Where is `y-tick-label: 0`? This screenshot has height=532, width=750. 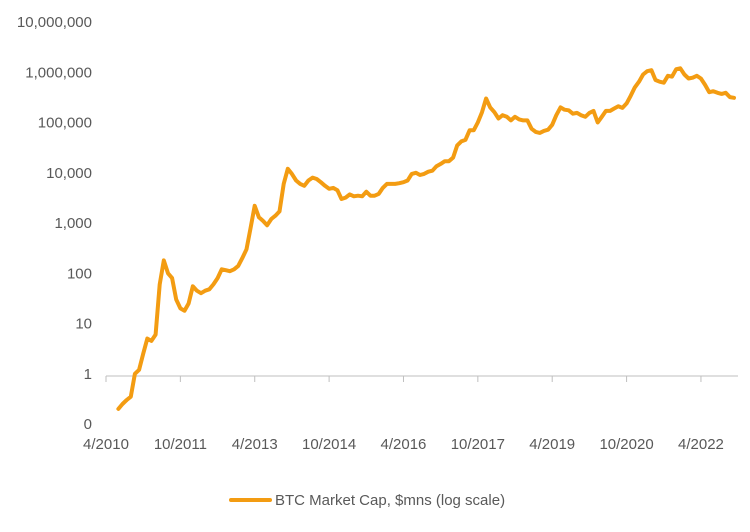
y-tick-label: 0 is located at coordinates (88, 424).